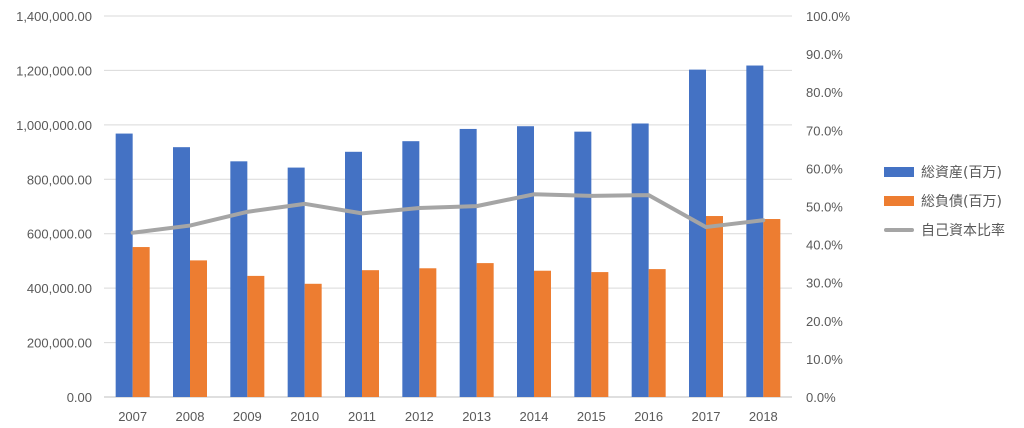  What do you see at coordinates (648, 416) in the screenshot?
I see `x-tick-label: 2016` at bounding box center [648, 416].